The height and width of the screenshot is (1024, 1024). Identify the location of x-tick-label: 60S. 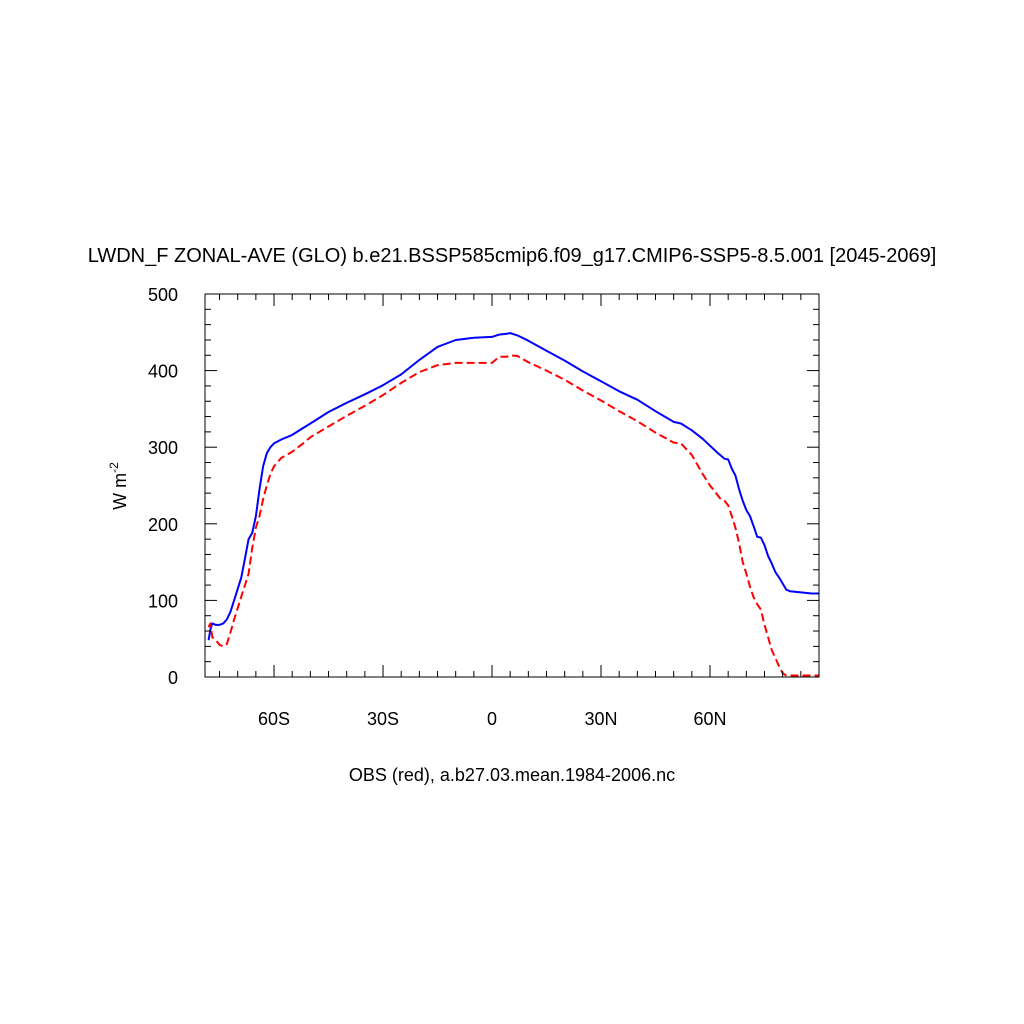
(274, 719).